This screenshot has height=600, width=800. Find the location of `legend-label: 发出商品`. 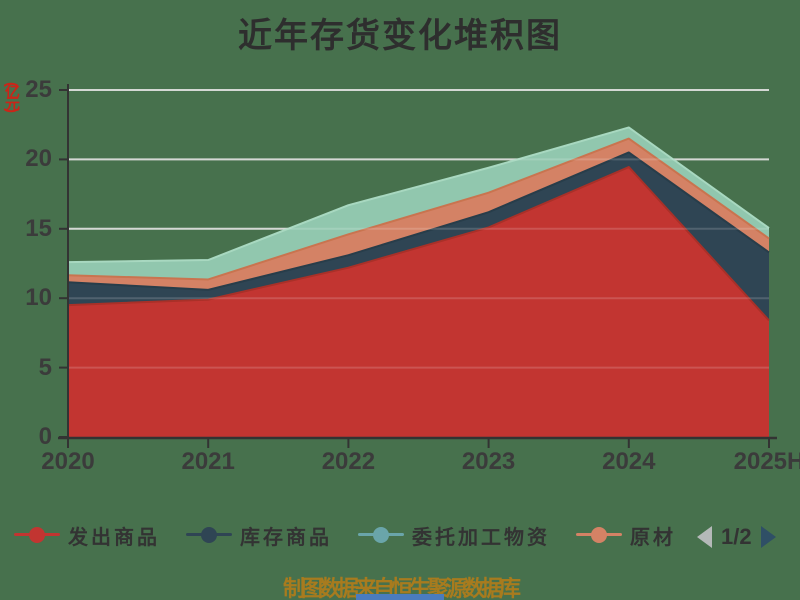

legend-label: 发出商品 is located at coordinates (114, 537).